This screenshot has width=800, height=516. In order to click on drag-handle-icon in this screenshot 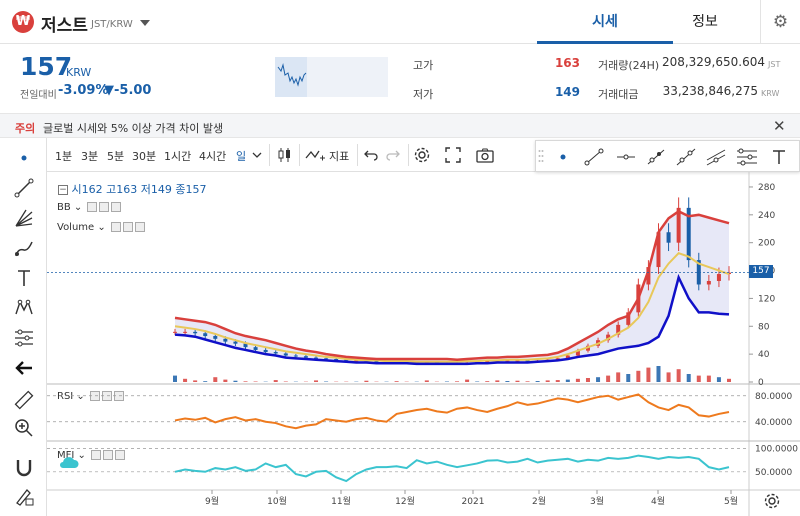, I will do `click(541, 156)`.